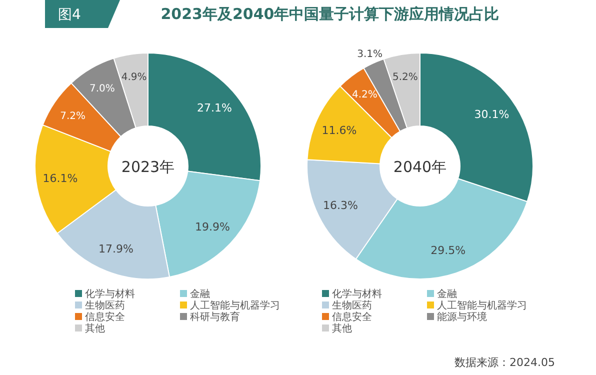  What do you see at coordinates (215, 317) in the screenshot?
I see `legend-label: 科研与教育` at bounding box center [215, 317].